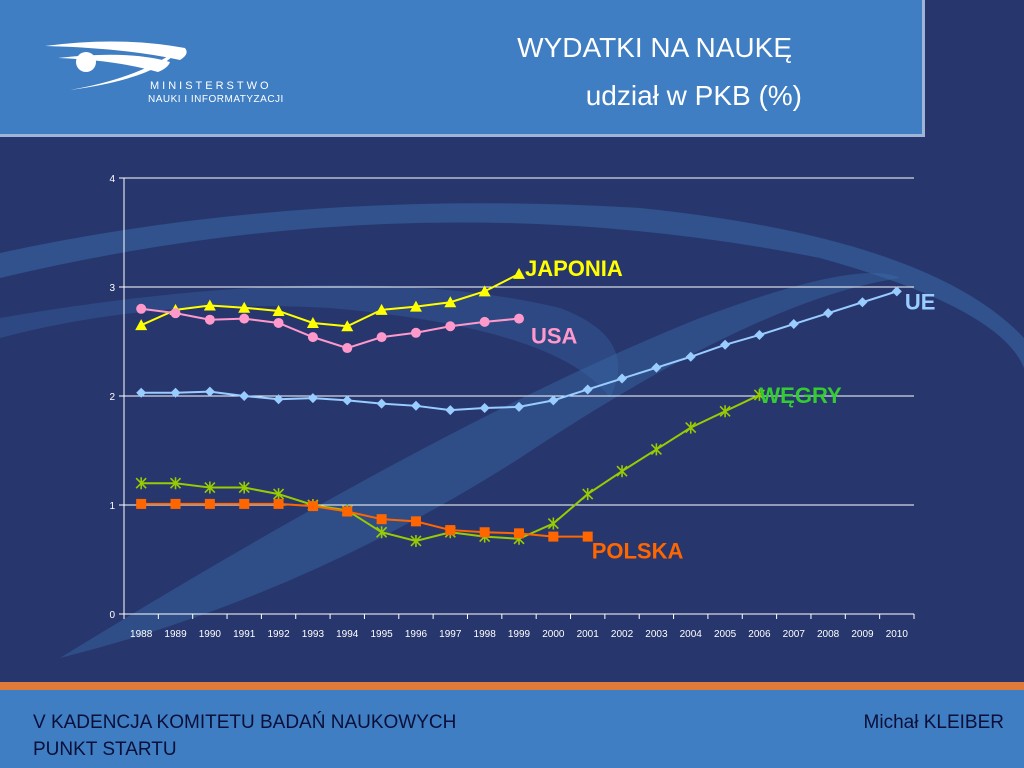 Image resolution: width=1024 pixels, height=768 pixels. Describe the element at coordinates (512, 686) in the screenshot. I see `footer-accent-bar` at that location.